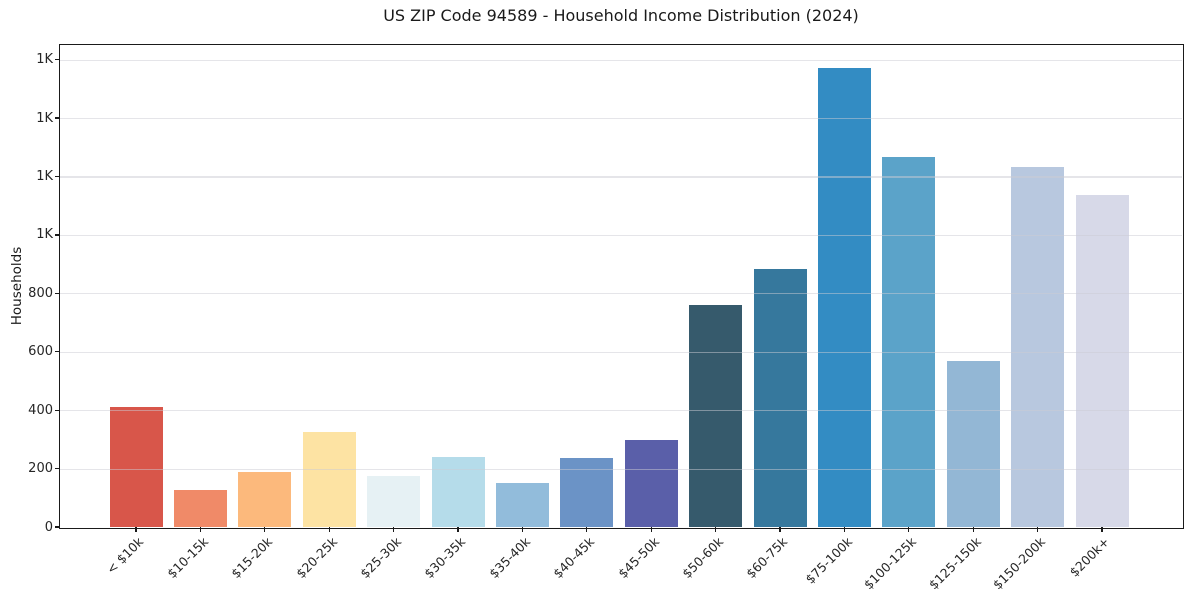  Describe the element at coordinates (844, 297) in the screenshot. I see `bar-75-100k` at that location.